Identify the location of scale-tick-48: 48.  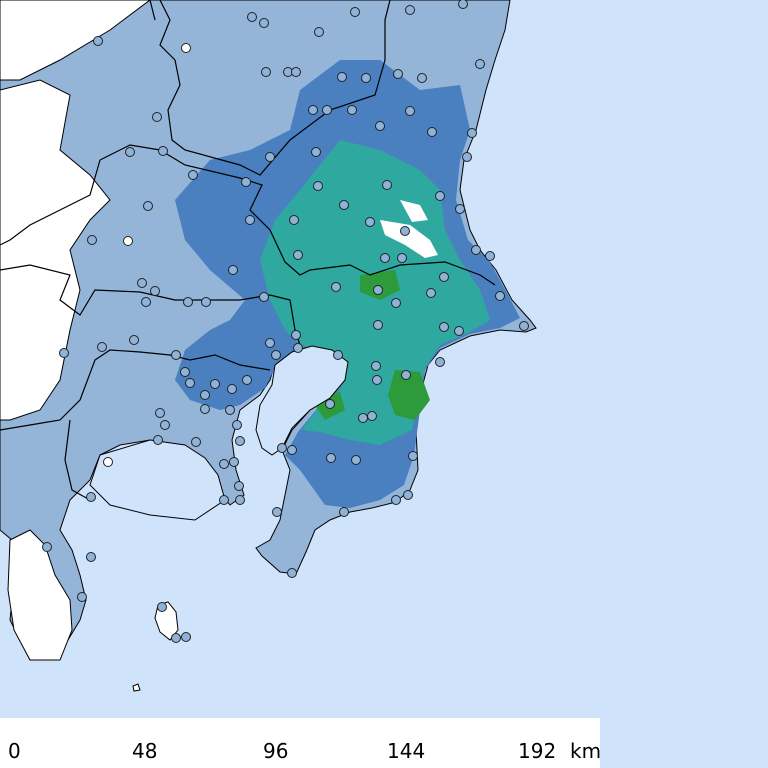
(145, 751).